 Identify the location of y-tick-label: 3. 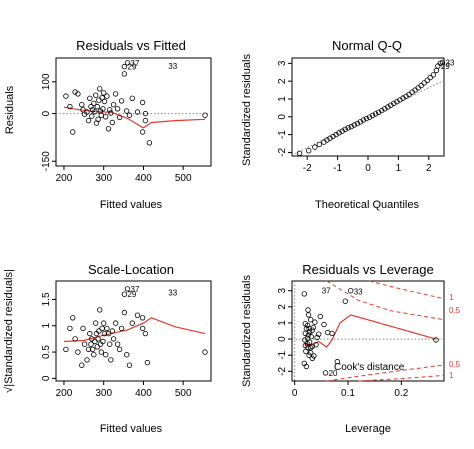
(282, 63).